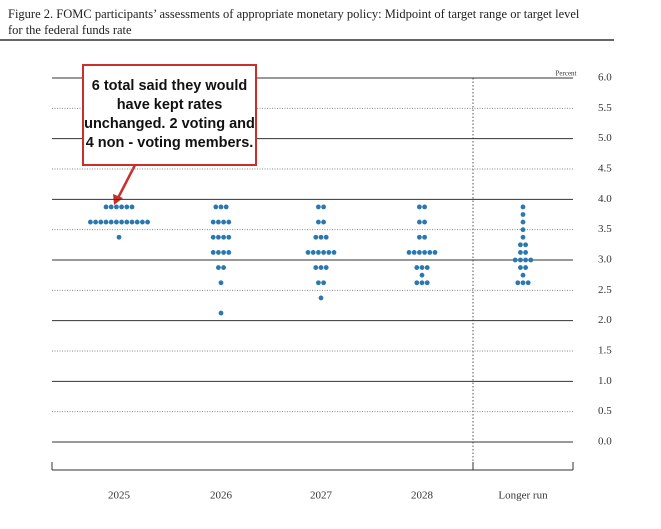  What do you see at coordinates (605, 229) in the screenshot?
I see `y-tick-label: 3.5` at bounding box center [605, 229].